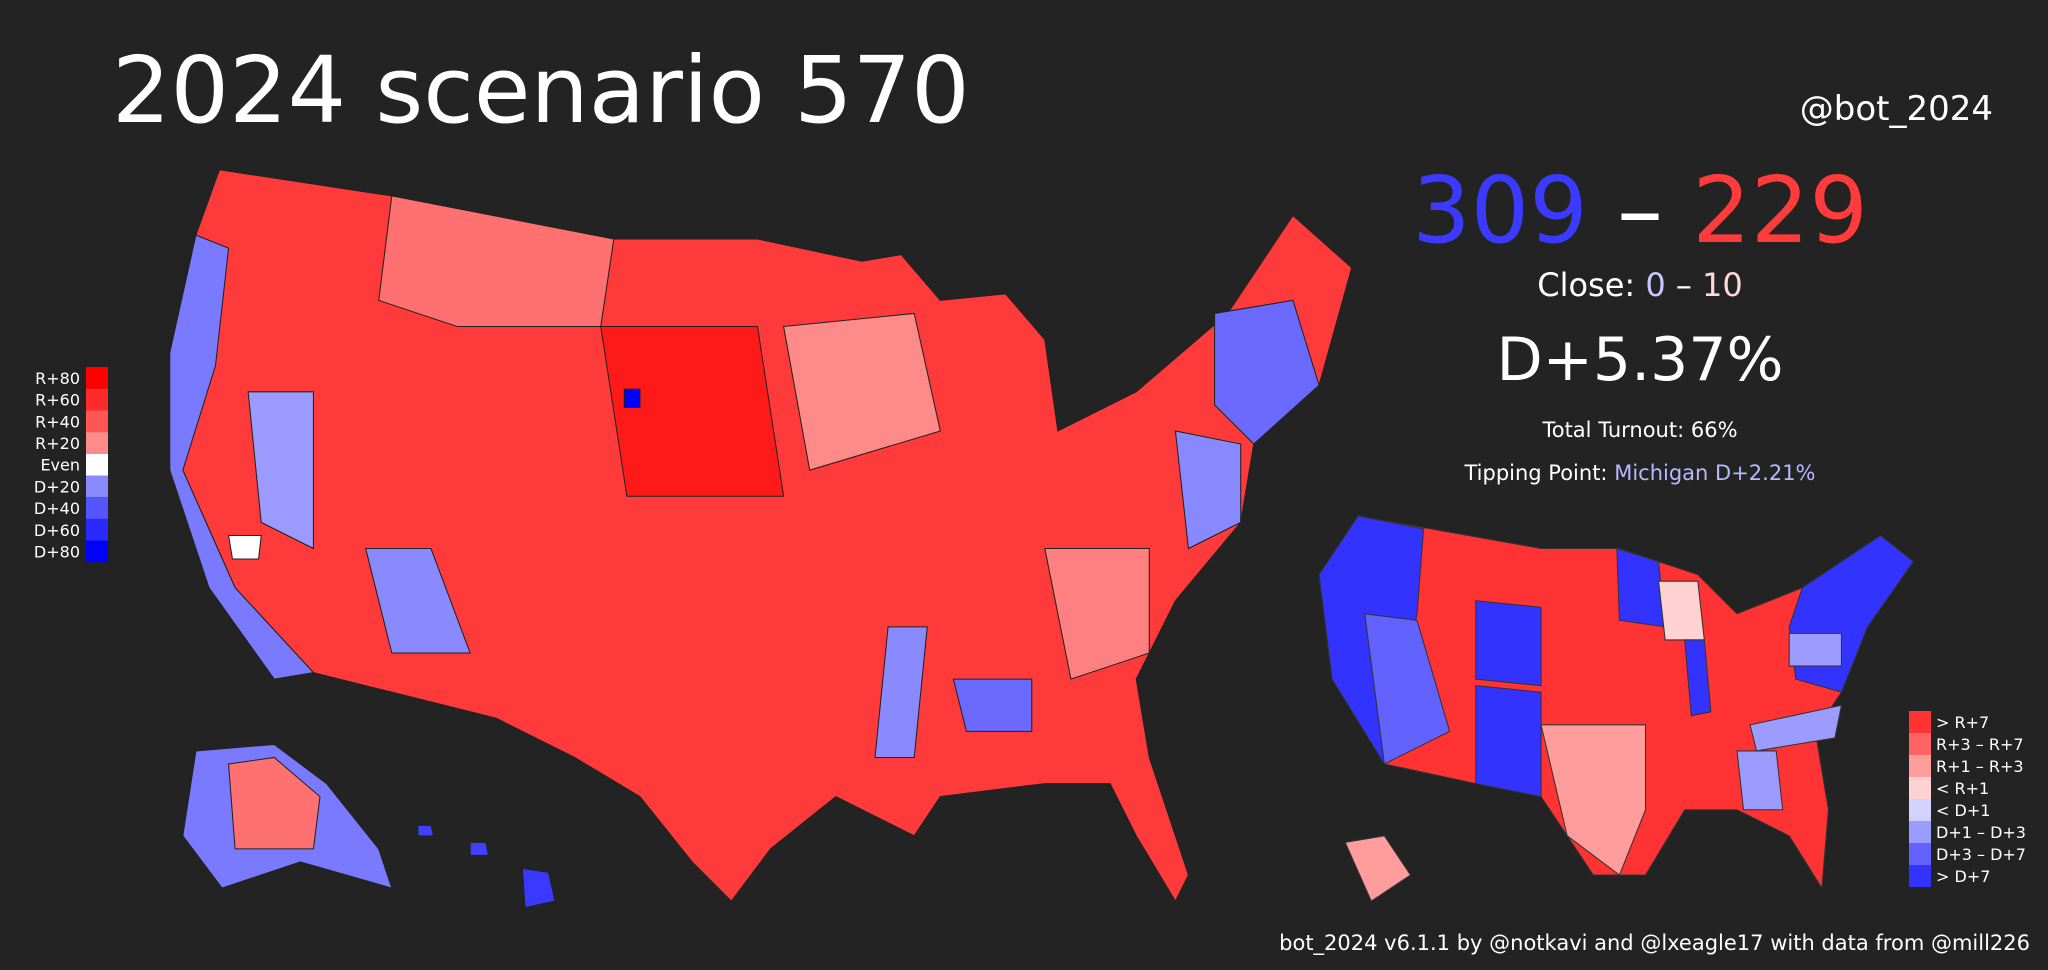 Image resolution: width=2048 pixels, height=970 pixels. I want to click on county-legend: R+80 R+60 R+40 R+20 Even D+20 D+40 D+60 D+80, so click(71, 465).